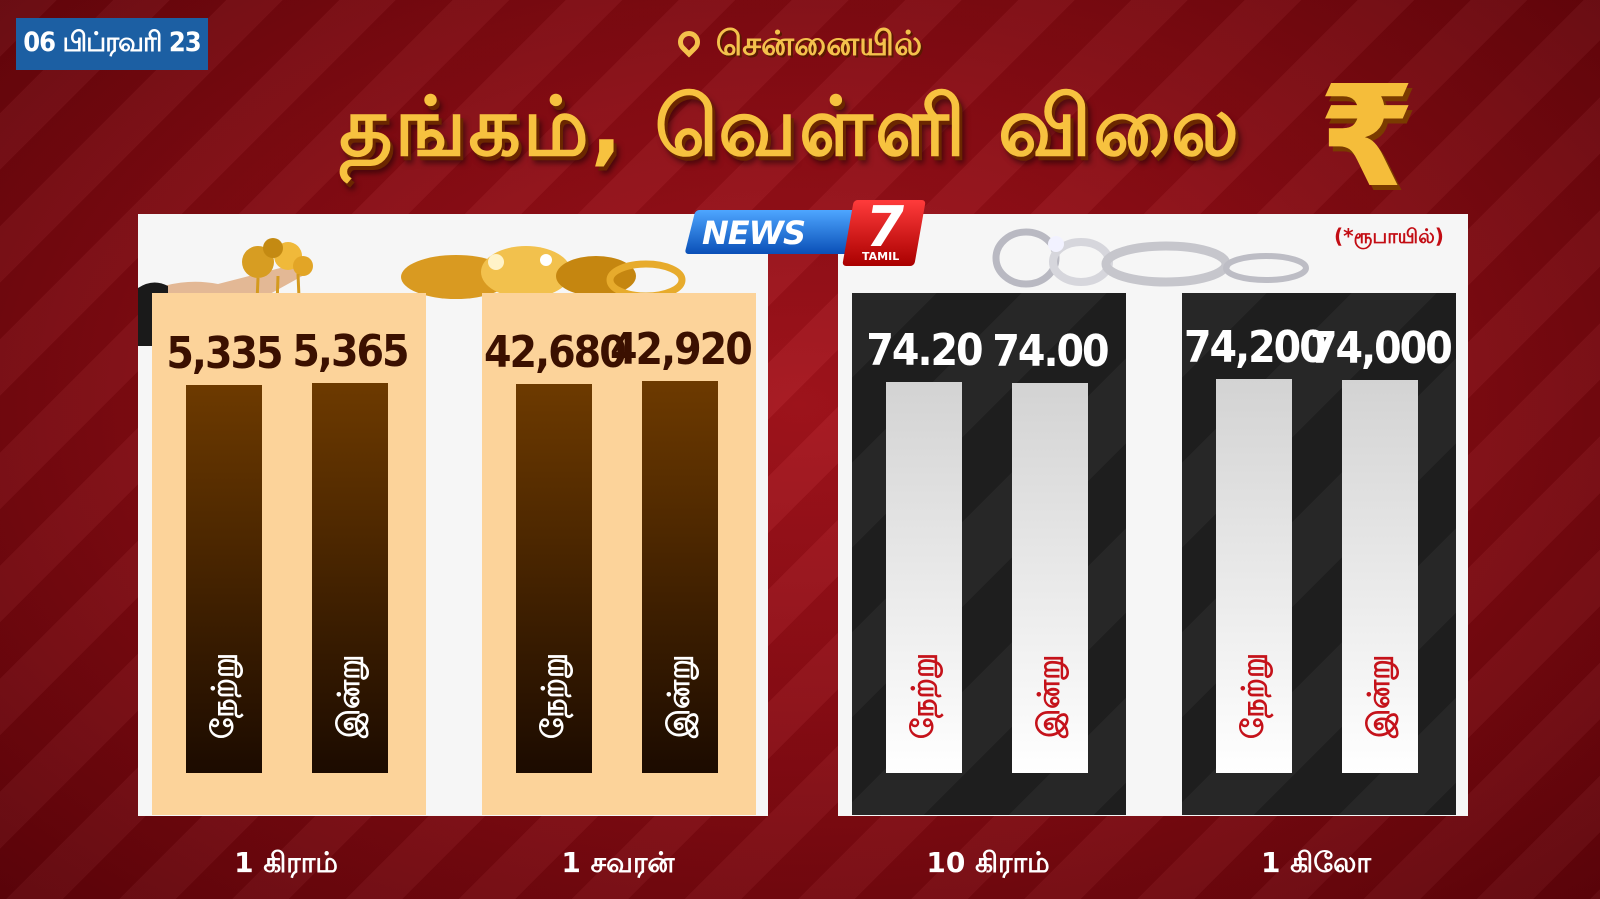 The image size is (1600, 899). What do you see at coordinates (555, 352) in the screenshot?
I see `yesterday-value-label: 42,680` at bounding box center [555, 352].